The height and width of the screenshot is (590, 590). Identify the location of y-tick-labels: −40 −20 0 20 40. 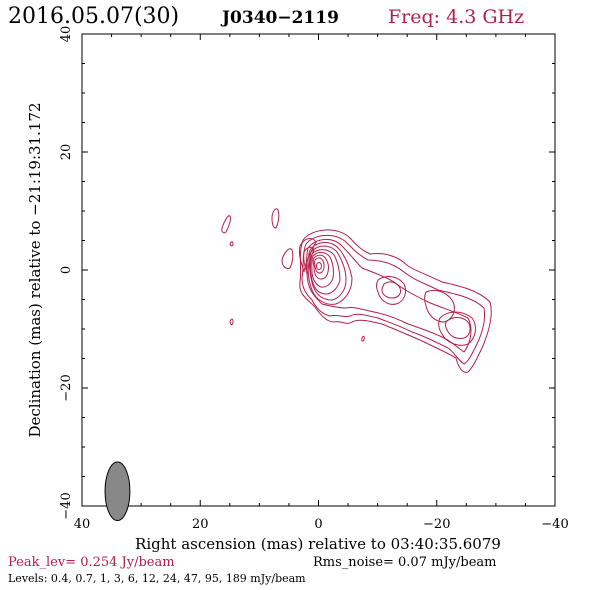
(66, 273).